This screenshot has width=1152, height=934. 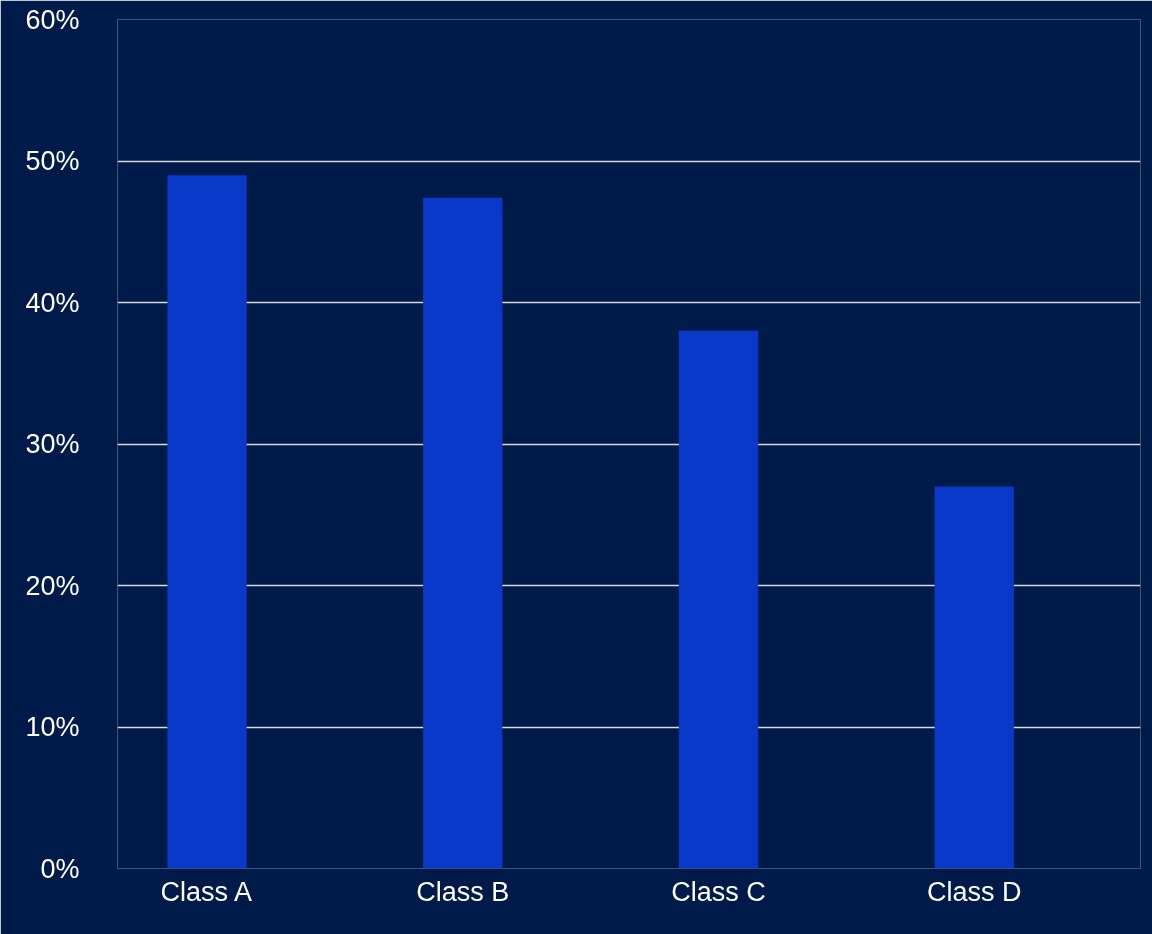 What do you see at coordinates (463, 891) in the screenshot?
I see `x-tick-label: Class B` at bounding box center [463, 891].